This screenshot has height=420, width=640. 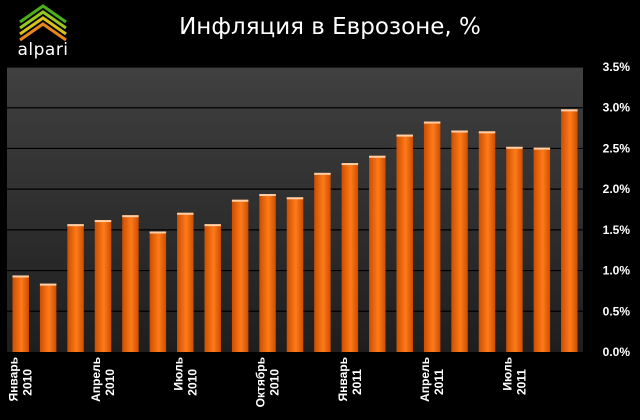 I want to click on x-tick-label: Апрель 2010, so click(x=103, y=379).